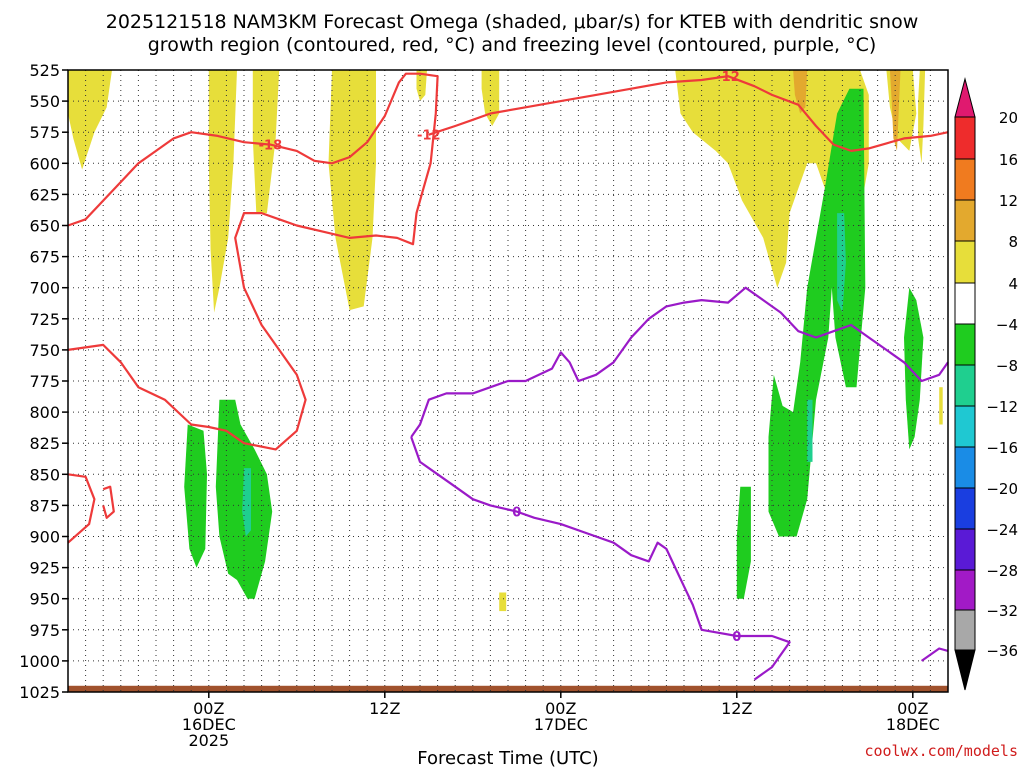 This screenshot has width=1024, height=768. What do you see at coordinates (44, 412) in the screenshot?
I see `y-tick-label-11: 800` at bounding box center [44, 412].